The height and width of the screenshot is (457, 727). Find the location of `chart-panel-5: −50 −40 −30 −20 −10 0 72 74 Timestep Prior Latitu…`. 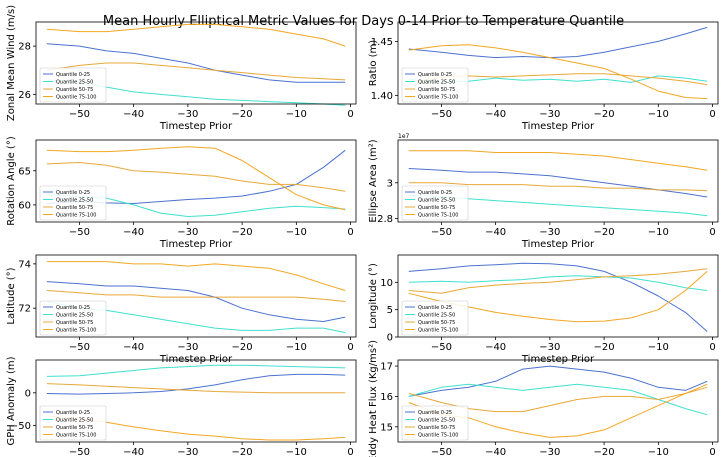

chart-panel-5: −50 −40 −30 −20 −10 0 72 74 Timestep Prior Latitu… is located at coordinates (181, 309).